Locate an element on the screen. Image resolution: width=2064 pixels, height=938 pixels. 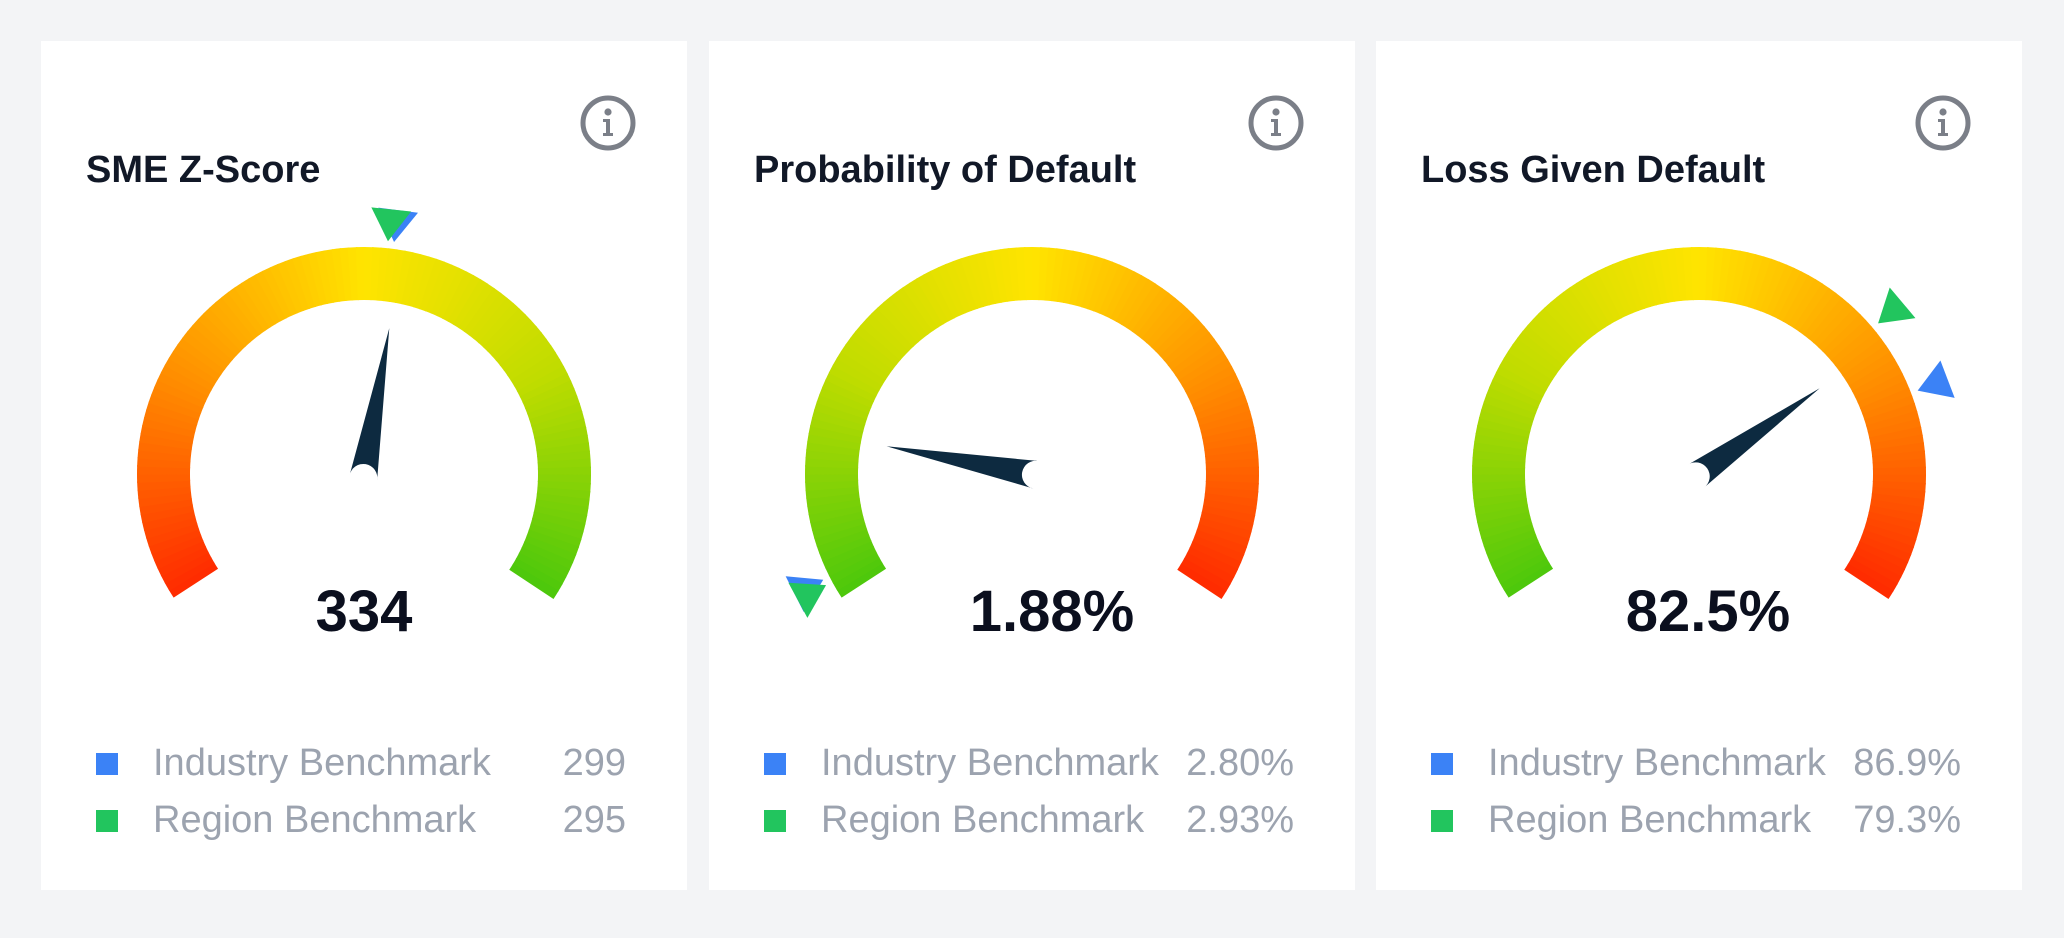
legend-label: Industry Benchmark is located at coordinates (322, 763).